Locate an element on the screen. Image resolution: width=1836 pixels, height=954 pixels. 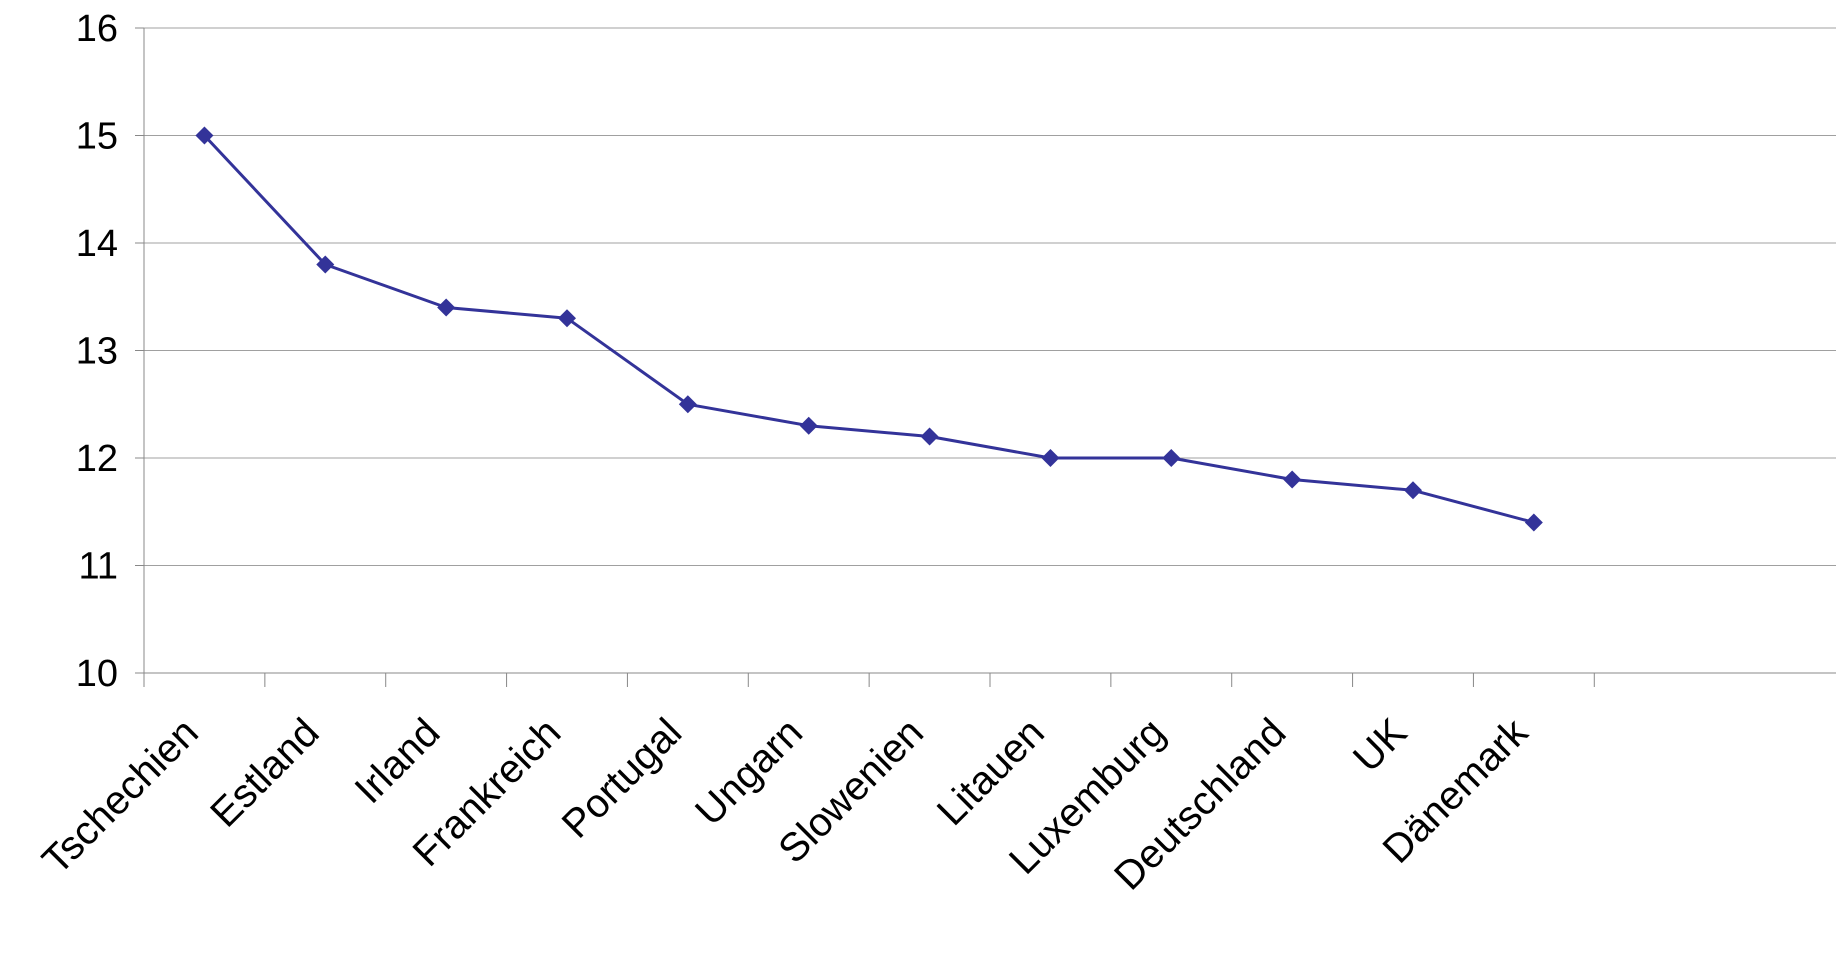
y-tick-labels: 10 11 12 13 14 15 16 is located at coordinates (97, 351).